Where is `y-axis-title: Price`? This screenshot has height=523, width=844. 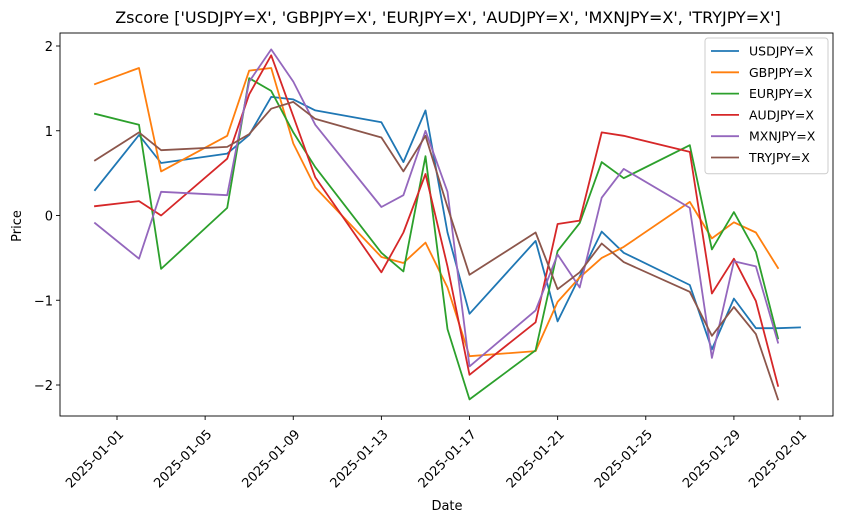 y-axis-title: Price is located at coordinates (17, 226).